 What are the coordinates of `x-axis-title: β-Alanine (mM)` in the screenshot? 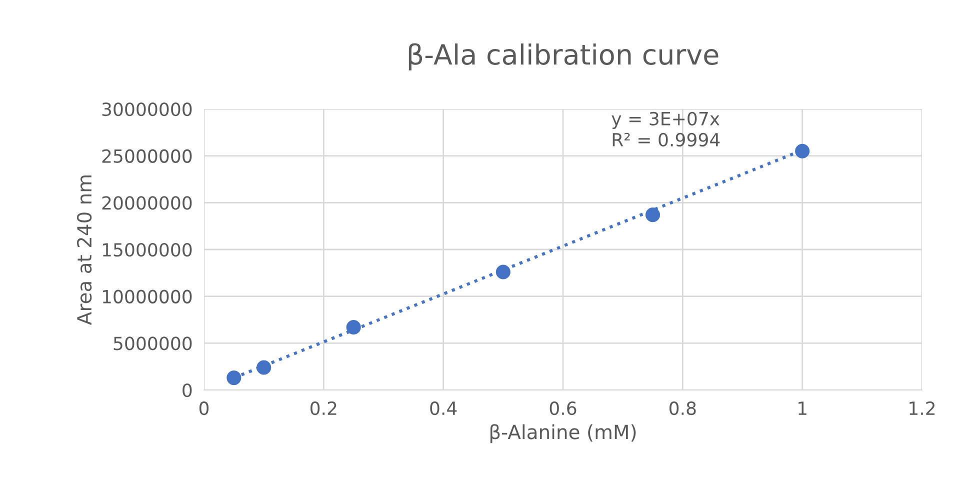 It's located at (563, 434).